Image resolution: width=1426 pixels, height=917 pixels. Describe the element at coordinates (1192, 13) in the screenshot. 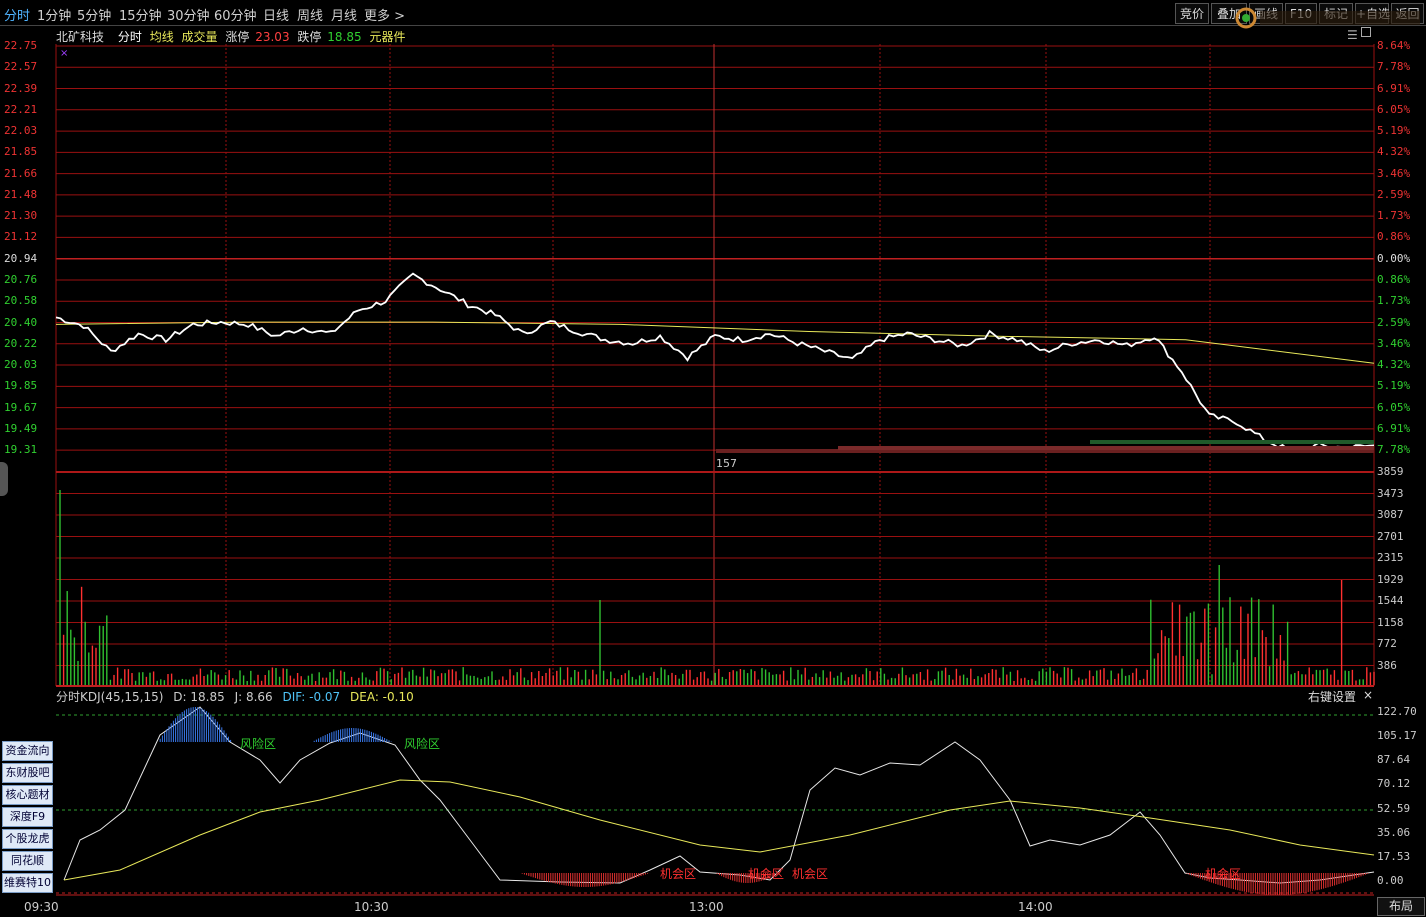

I see `auction-button: 竞价` at that location.